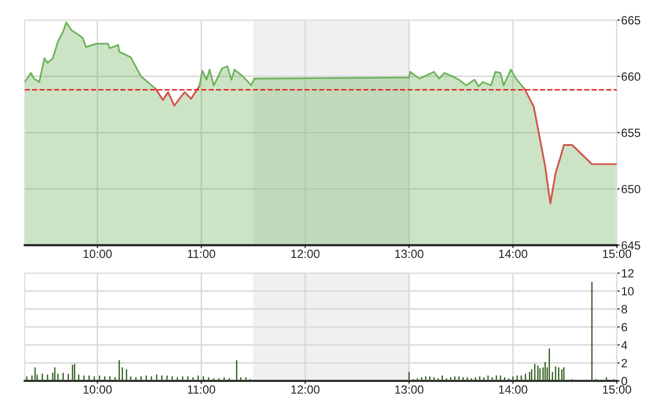 The height and width of the screenshot is (410, 650). What do you see at coordinates (631, 245) in the screenshot?
I see `y-tick-label: 645` at bounding box center [631, 245].